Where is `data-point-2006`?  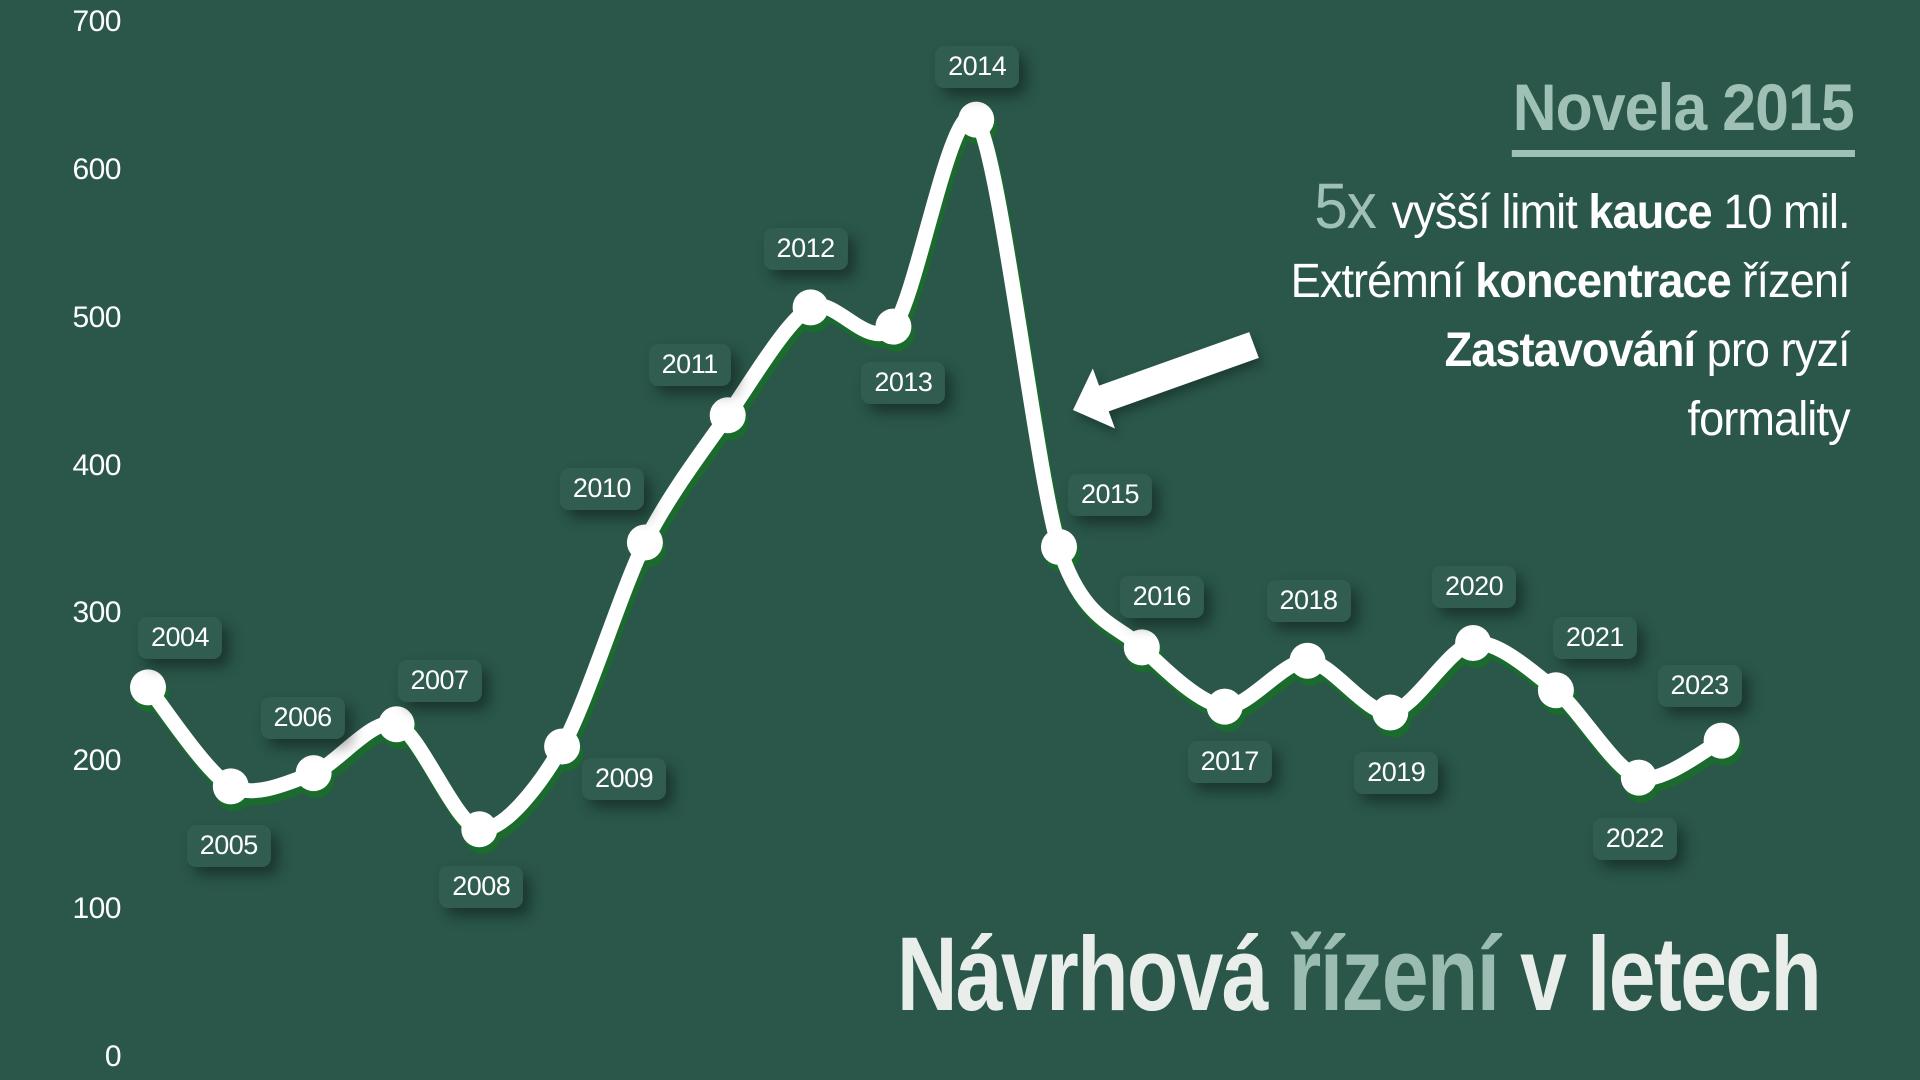
data-point-2006 is located at coordinates (313, 773).